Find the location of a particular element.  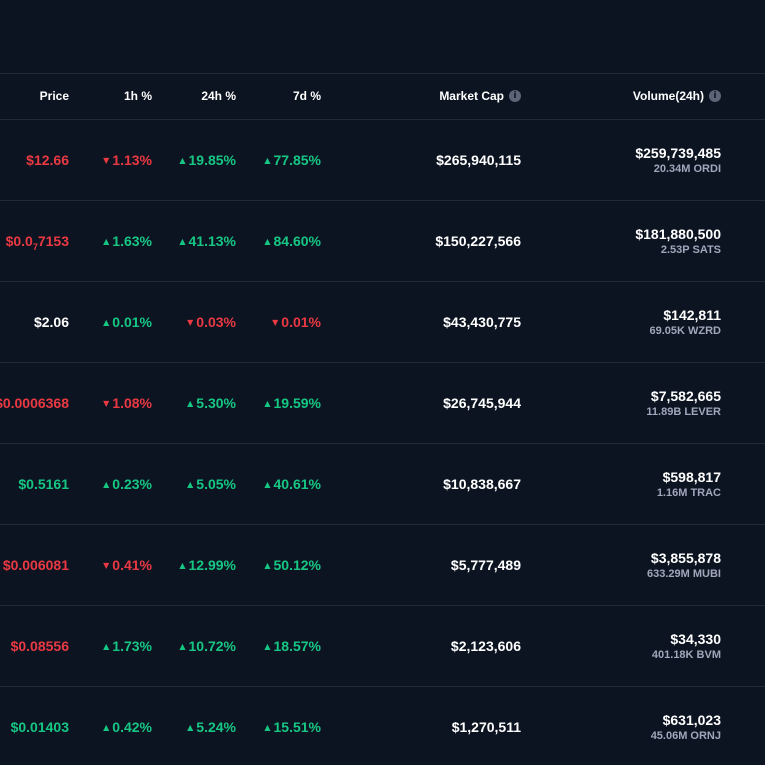

market-cap-value: $265,940,115 is located at coordinates (478, 160).